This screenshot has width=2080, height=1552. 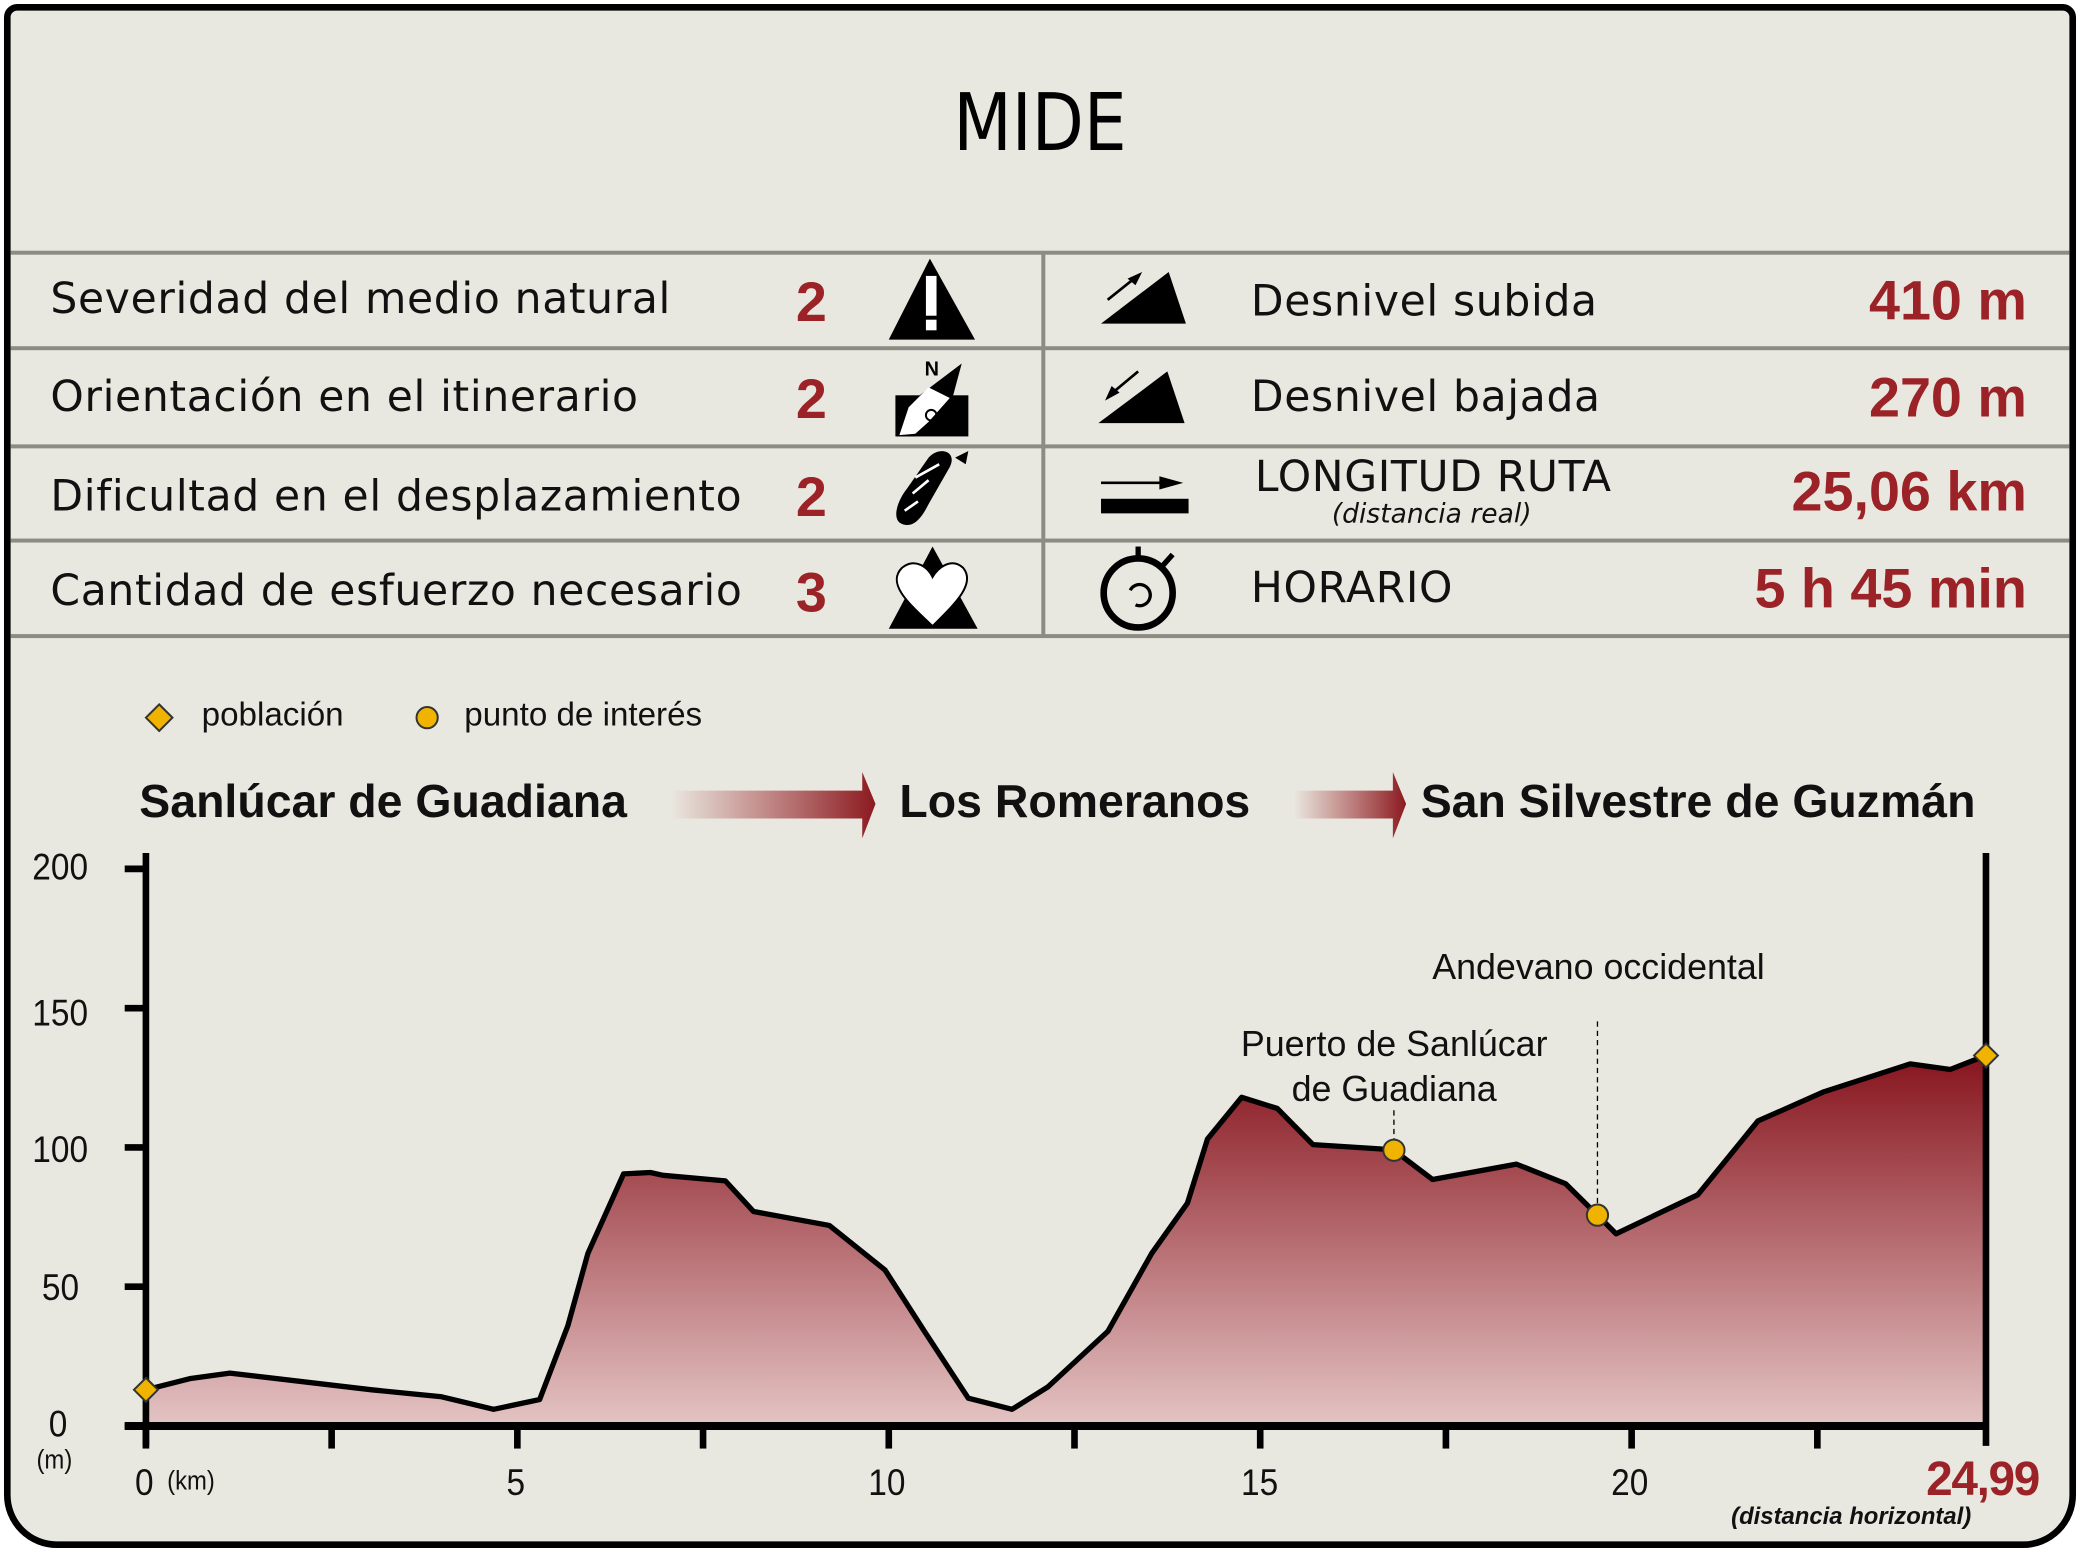 I want to click on mide-label-orientacion: Orientación en el itinerario, so click(x=344, y=396).